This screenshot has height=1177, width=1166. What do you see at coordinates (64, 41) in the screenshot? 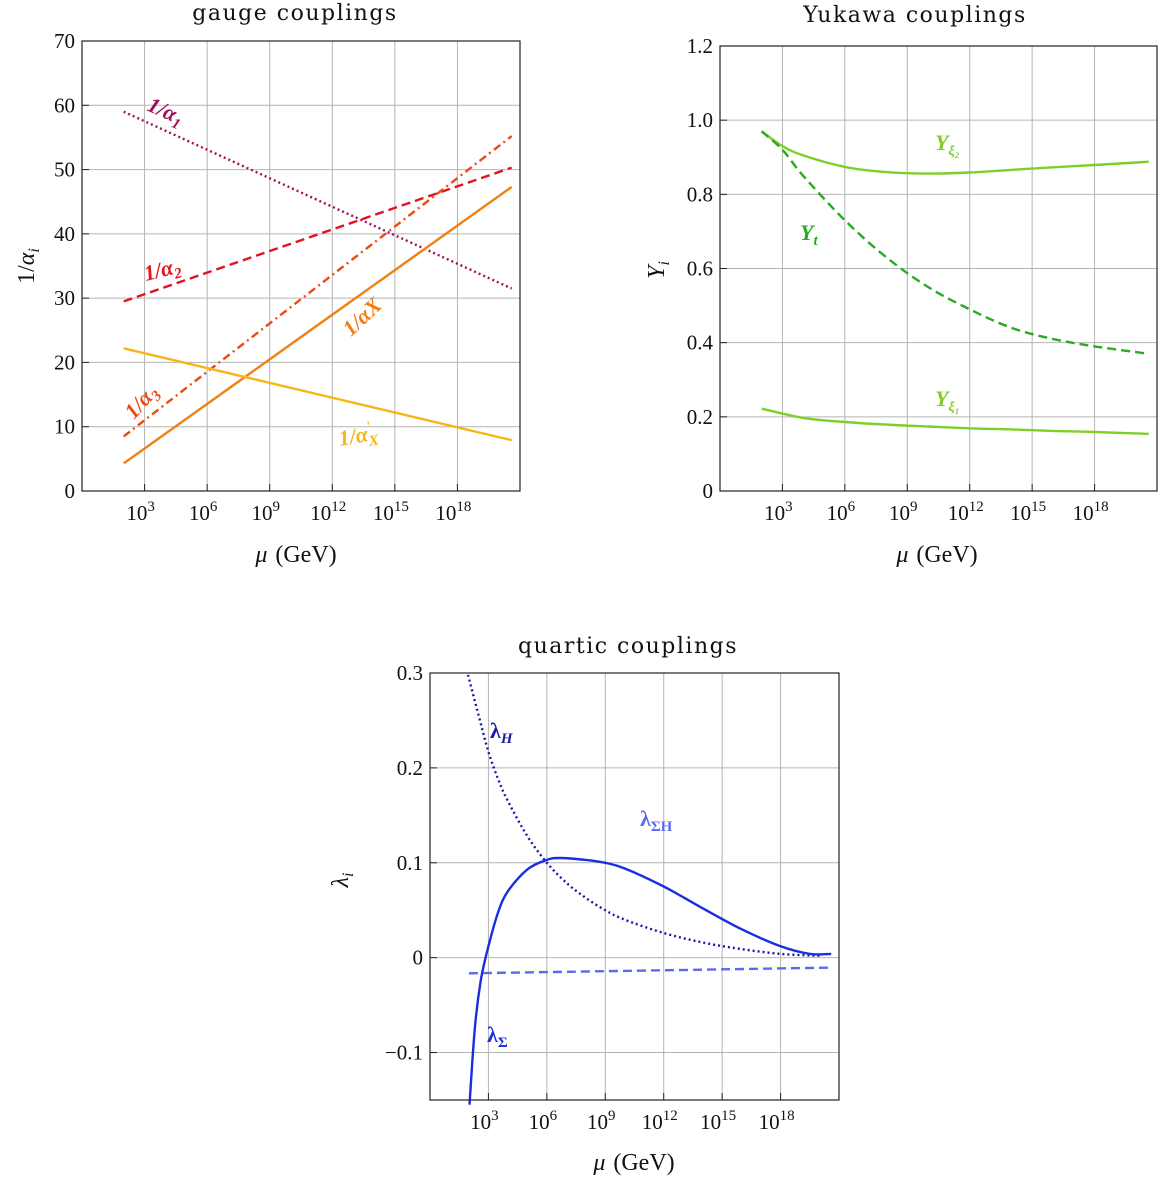
I see `y-tick-label: 70` at bounding box center [64, 41].